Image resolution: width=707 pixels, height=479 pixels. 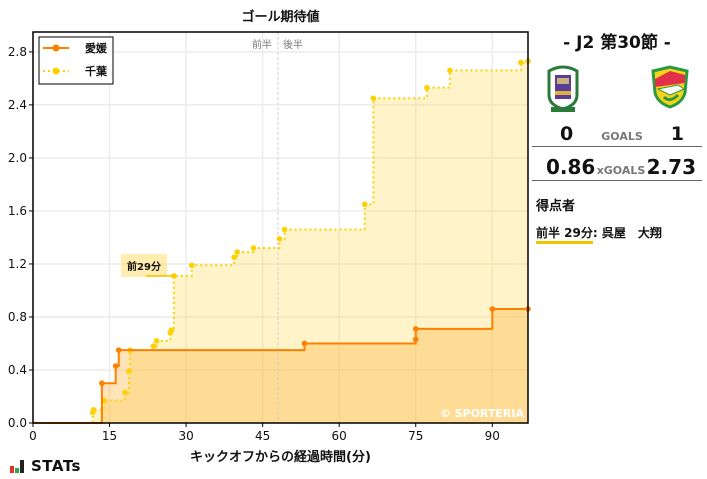 What do you see at coordinates (17, 317) in the screenshot?
I see `y-tick-label: 0.8` at bounding box center [17, 317].